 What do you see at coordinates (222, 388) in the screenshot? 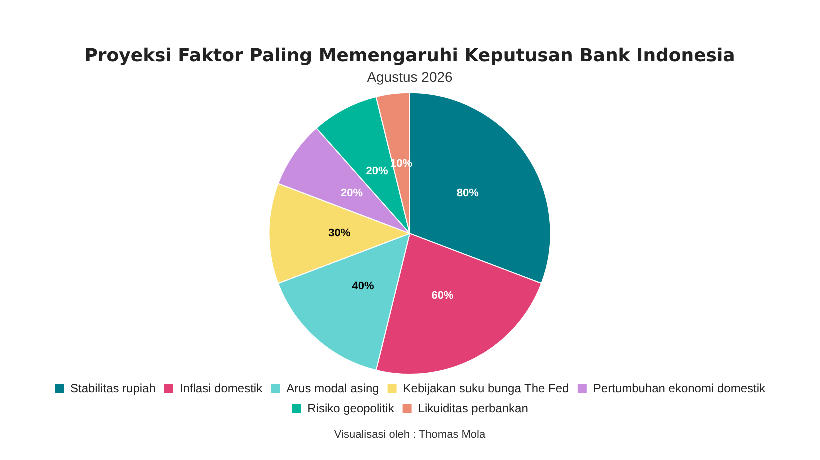
I see `legend-label: Inflasi domestik` at bounding box center [222, 388].